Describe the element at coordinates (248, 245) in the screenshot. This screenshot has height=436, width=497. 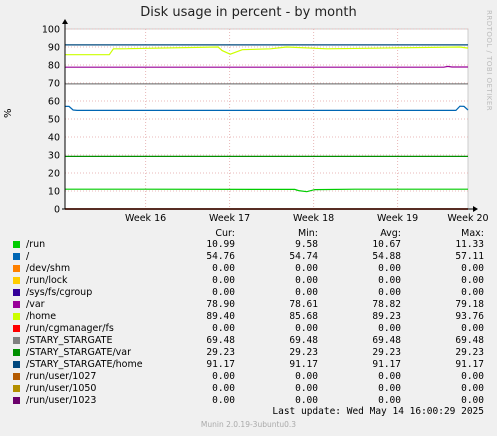
I see `legend-row: /run 10.99 9.58 10.67 11.33` at that location.